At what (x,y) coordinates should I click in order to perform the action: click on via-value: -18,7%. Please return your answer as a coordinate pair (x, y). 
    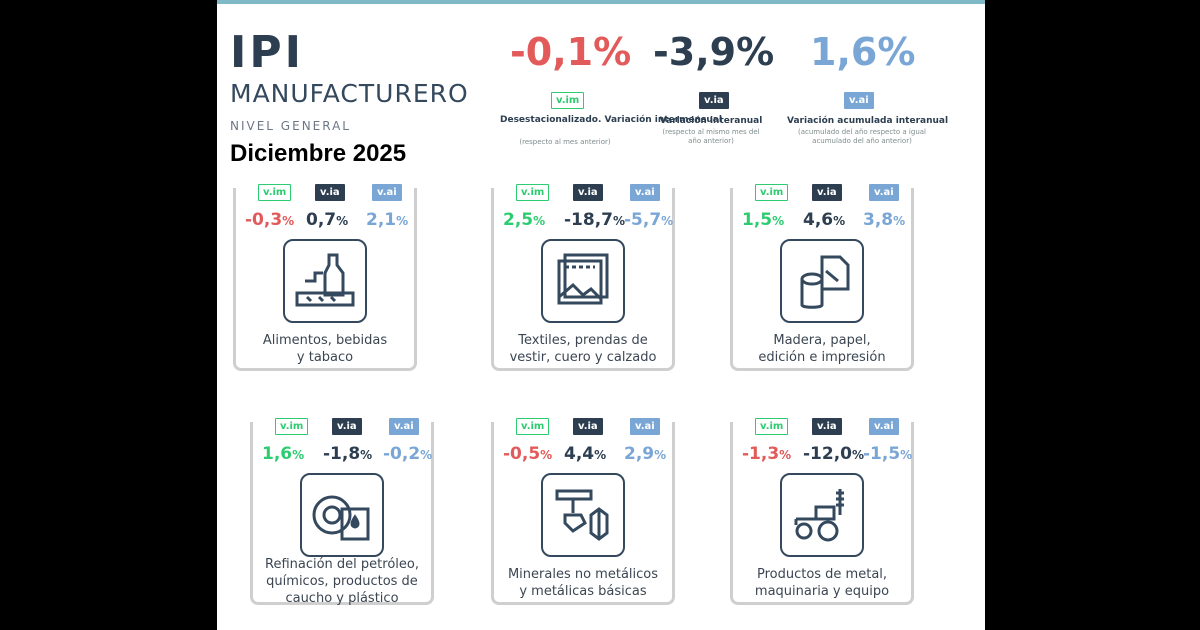
    Looking at the image, I should click on (595, 220).